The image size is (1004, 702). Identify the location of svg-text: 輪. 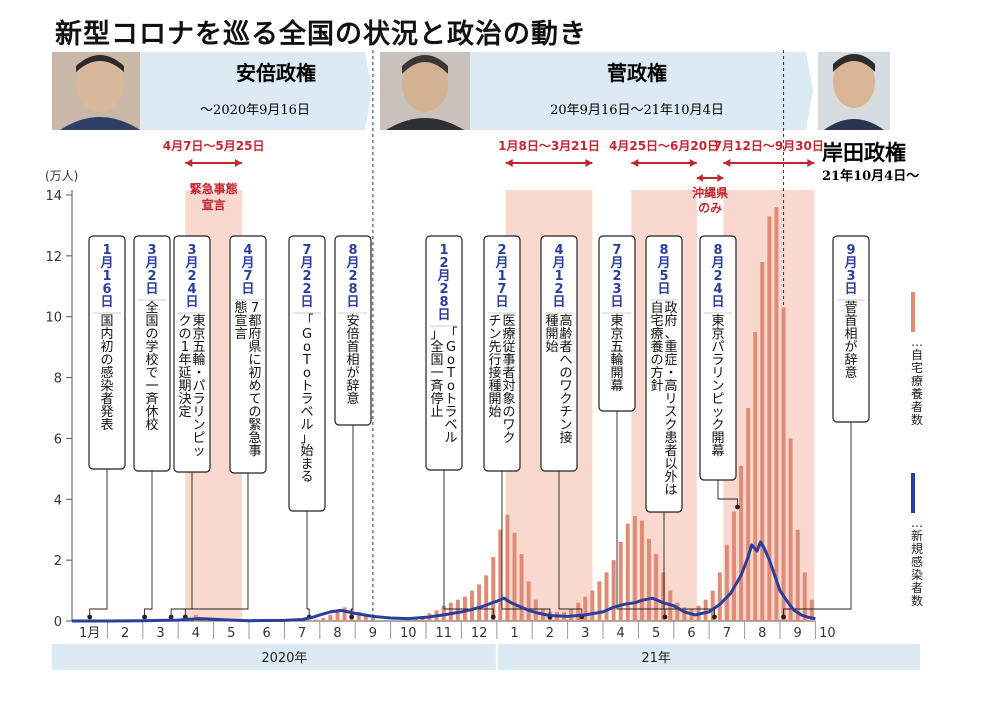
(616, 360).